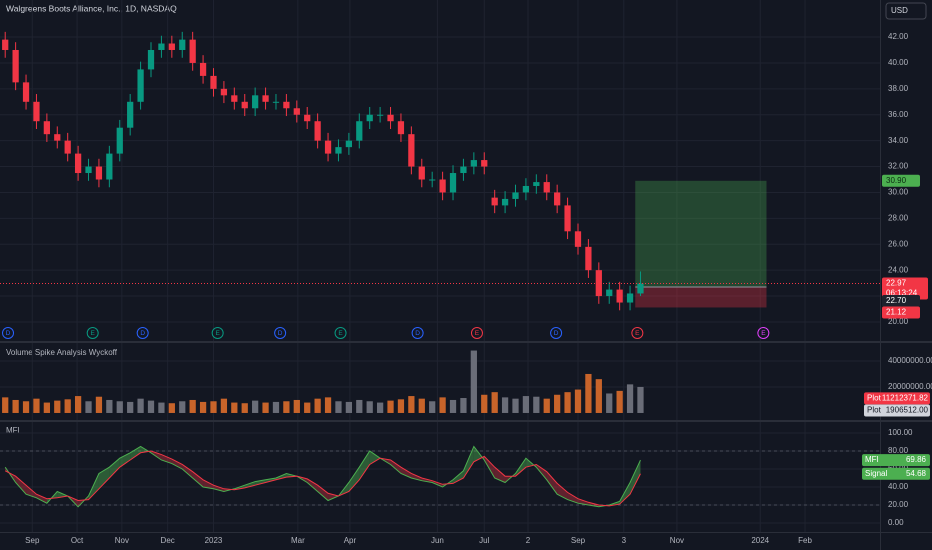 Image resolution: width=932 pixels, height=550 pixels. Describe the element at coordinates (898, 114) in the screenshot. I see `y-tick-label: 36.00` at that location.